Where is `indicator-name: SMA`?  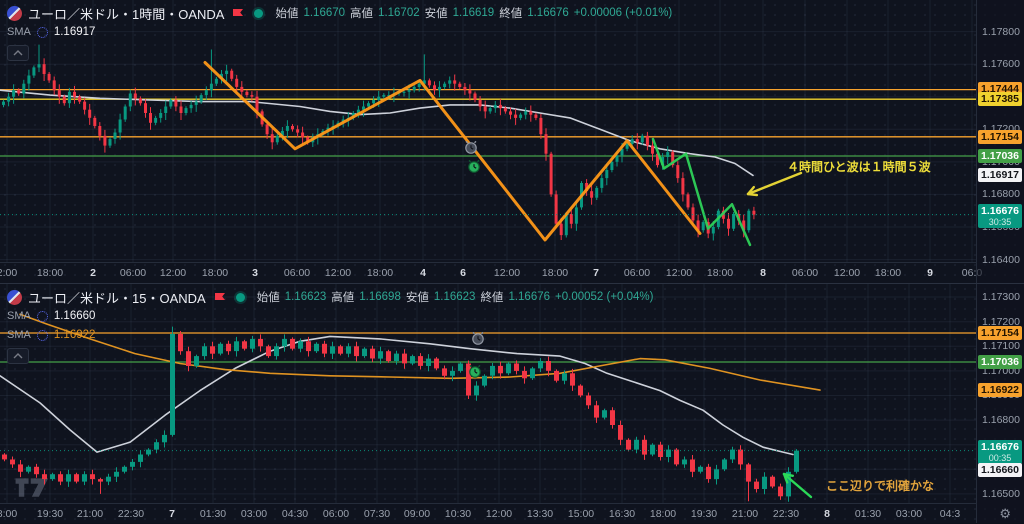
indicator-name: SMA is located at coordinates (19, 32).